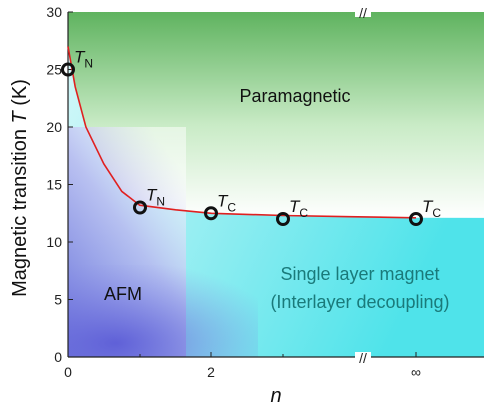  What do you see at coordinates (294, 96) in the screenshot?
I see `paramagnetic-label: Paramagnetic` at bounding box center [294, 96].